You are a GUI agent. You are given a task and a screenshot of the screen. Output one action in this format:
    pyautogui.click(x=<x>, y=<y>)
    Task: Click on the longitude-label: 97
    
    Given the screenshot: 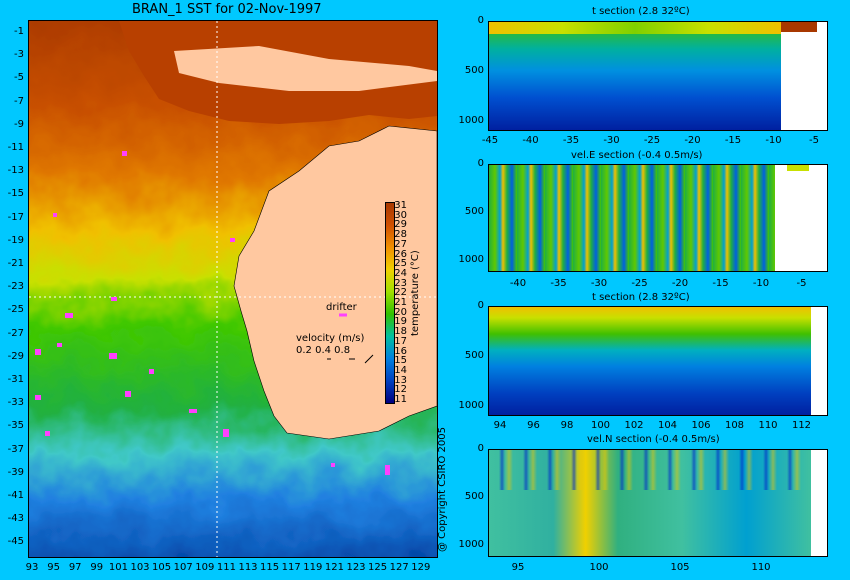 What is the action you would take?
    pyautogui.click(x=75, y=567)
    